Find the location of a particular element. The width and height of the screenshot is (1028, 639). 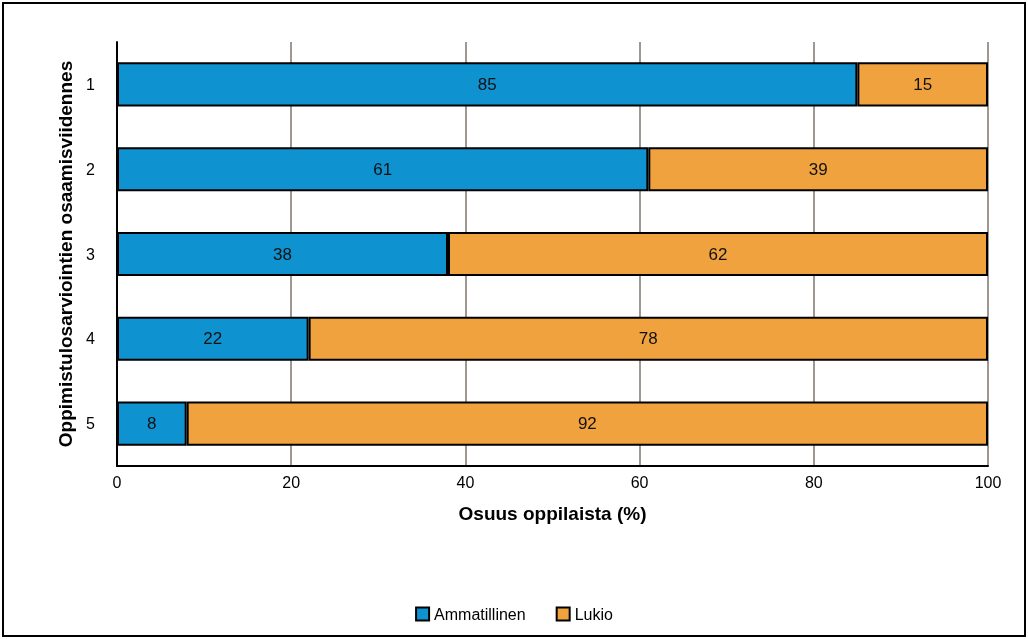

data-label: 15 is located at coordinates (923, 84).